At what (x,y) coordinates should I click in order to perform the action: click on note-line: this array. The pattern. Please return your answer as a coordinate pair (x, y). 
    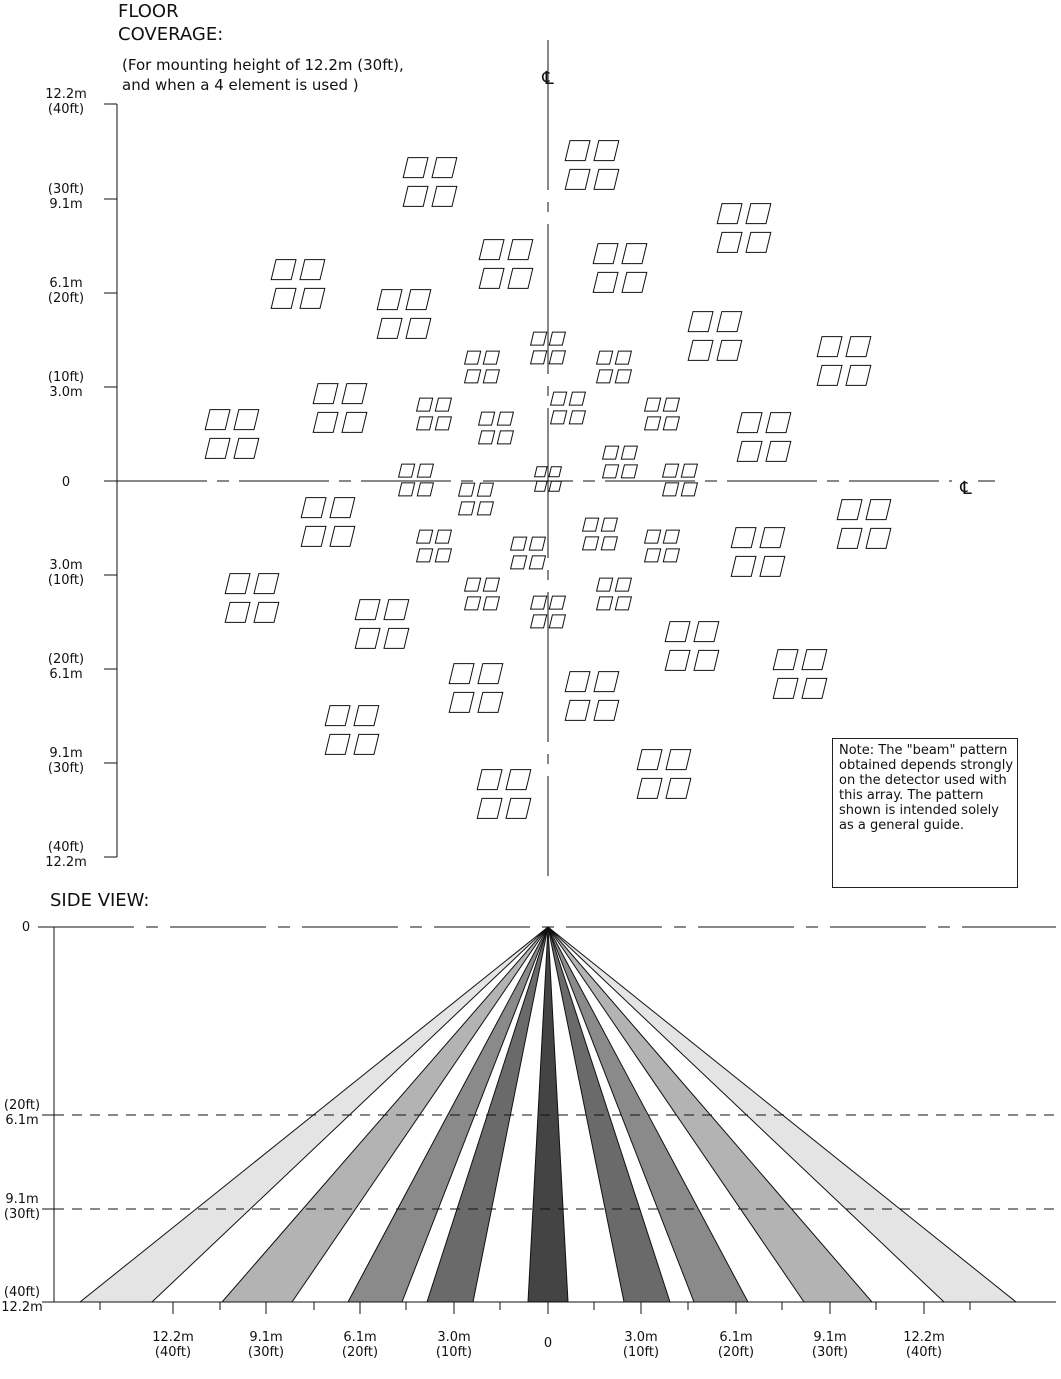
    Looking at the image, I should click on (911, 795).